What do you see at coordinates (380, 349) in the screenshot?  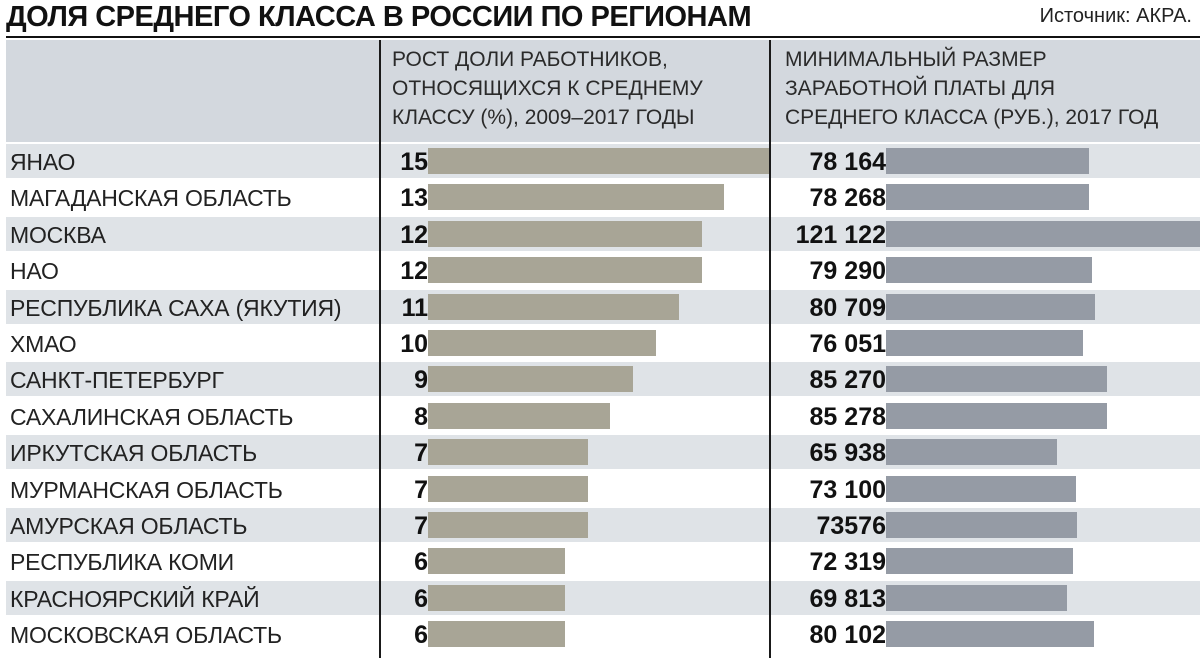 I see `column-divider-left` at bounding box center [380, 349].